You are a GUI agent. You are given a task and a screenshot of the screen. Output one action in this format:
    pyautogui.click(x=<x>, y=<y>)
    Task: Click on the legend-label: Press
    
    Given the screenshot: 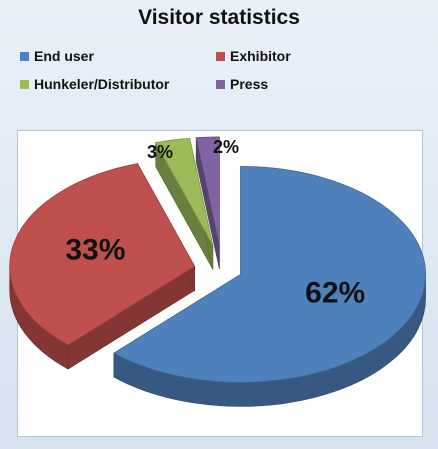 What is the action you would take?
    pyautogui.click(x=249, y=84)
    